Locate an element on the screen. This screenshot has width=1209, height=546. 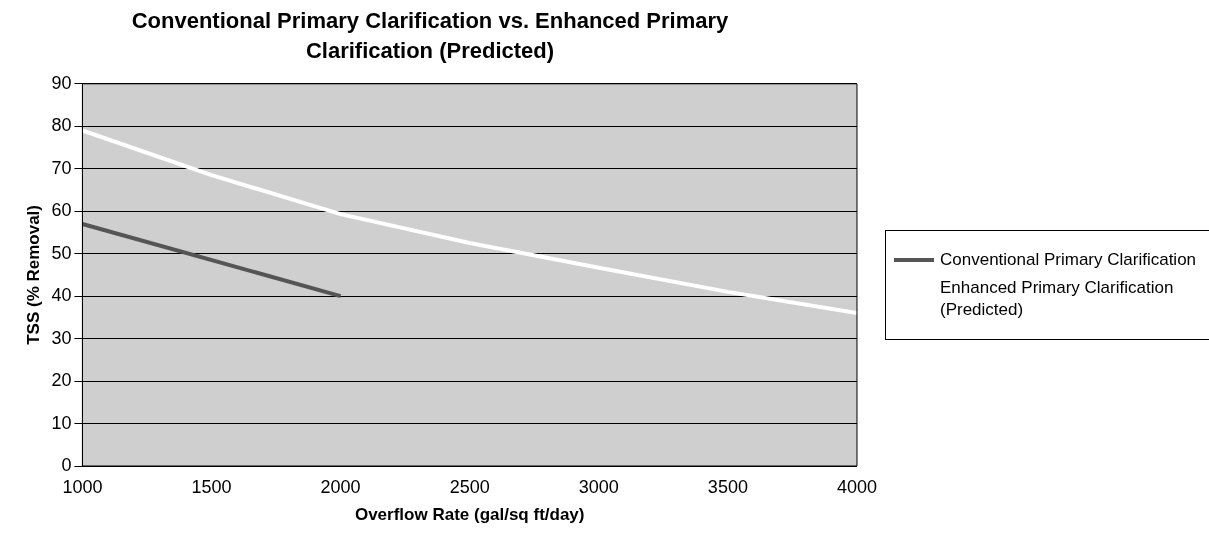
y-axis-title: TSS (% Removal) is located at coordinates (33, 274).